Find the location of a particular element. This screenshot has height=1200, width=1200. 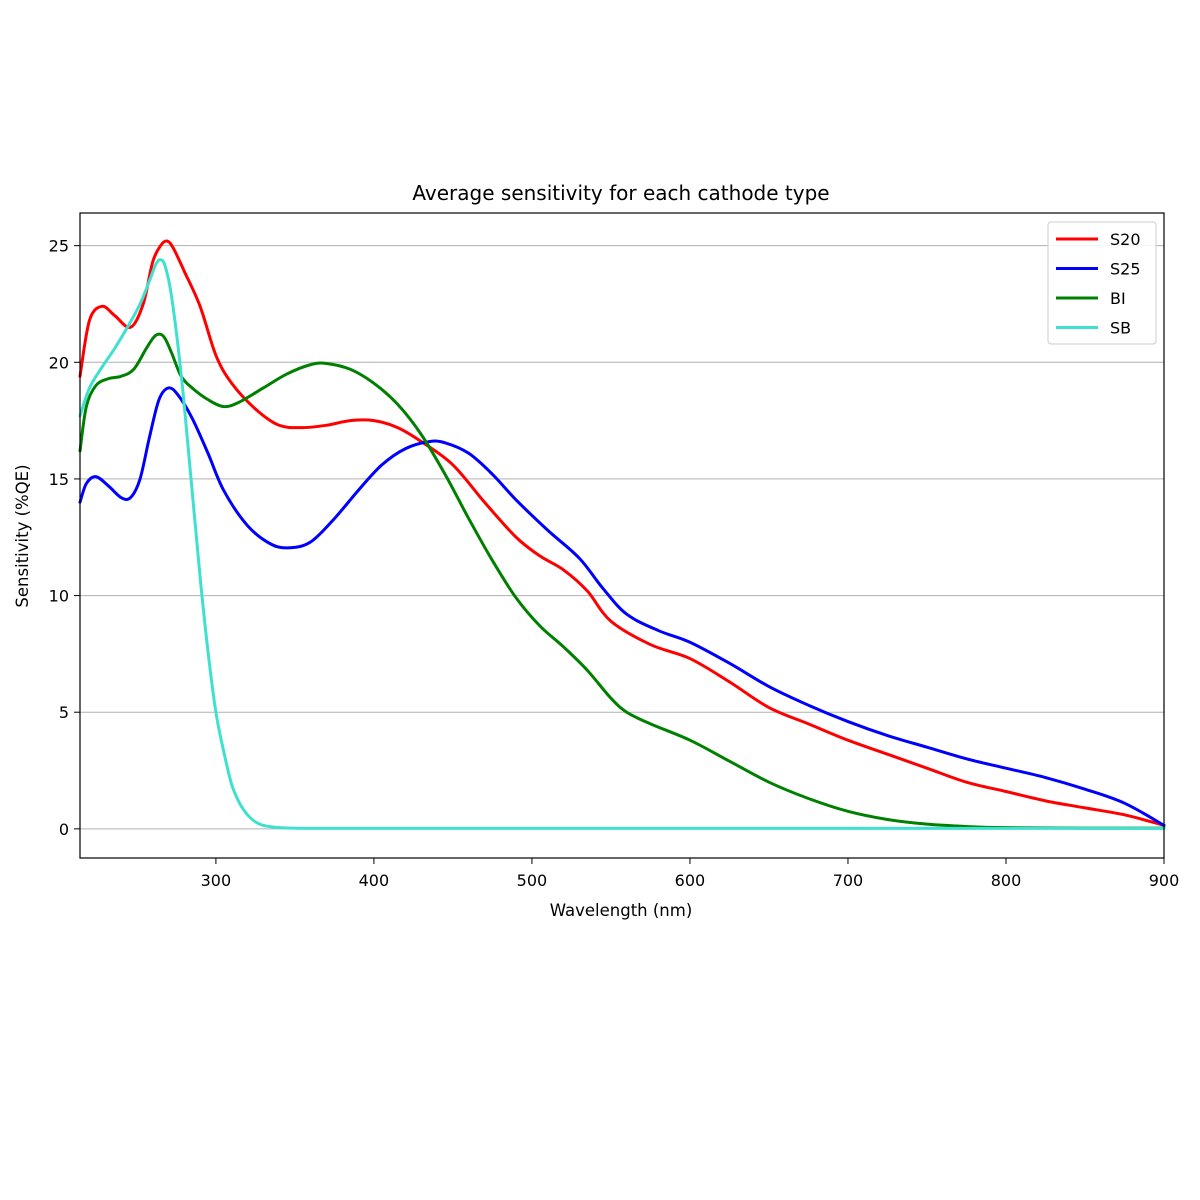

y-tick-label: 10 is located at coordinates (59, 596).